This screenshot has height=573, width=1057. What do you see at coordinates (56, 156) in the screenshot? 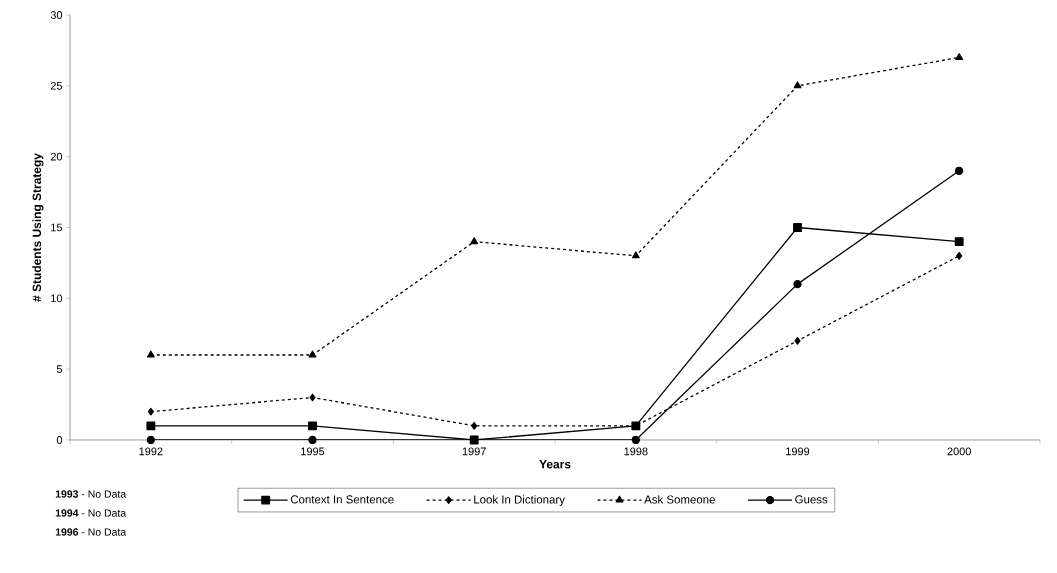
I see `y-tick-label: 20` at bounding box center [56, 156].